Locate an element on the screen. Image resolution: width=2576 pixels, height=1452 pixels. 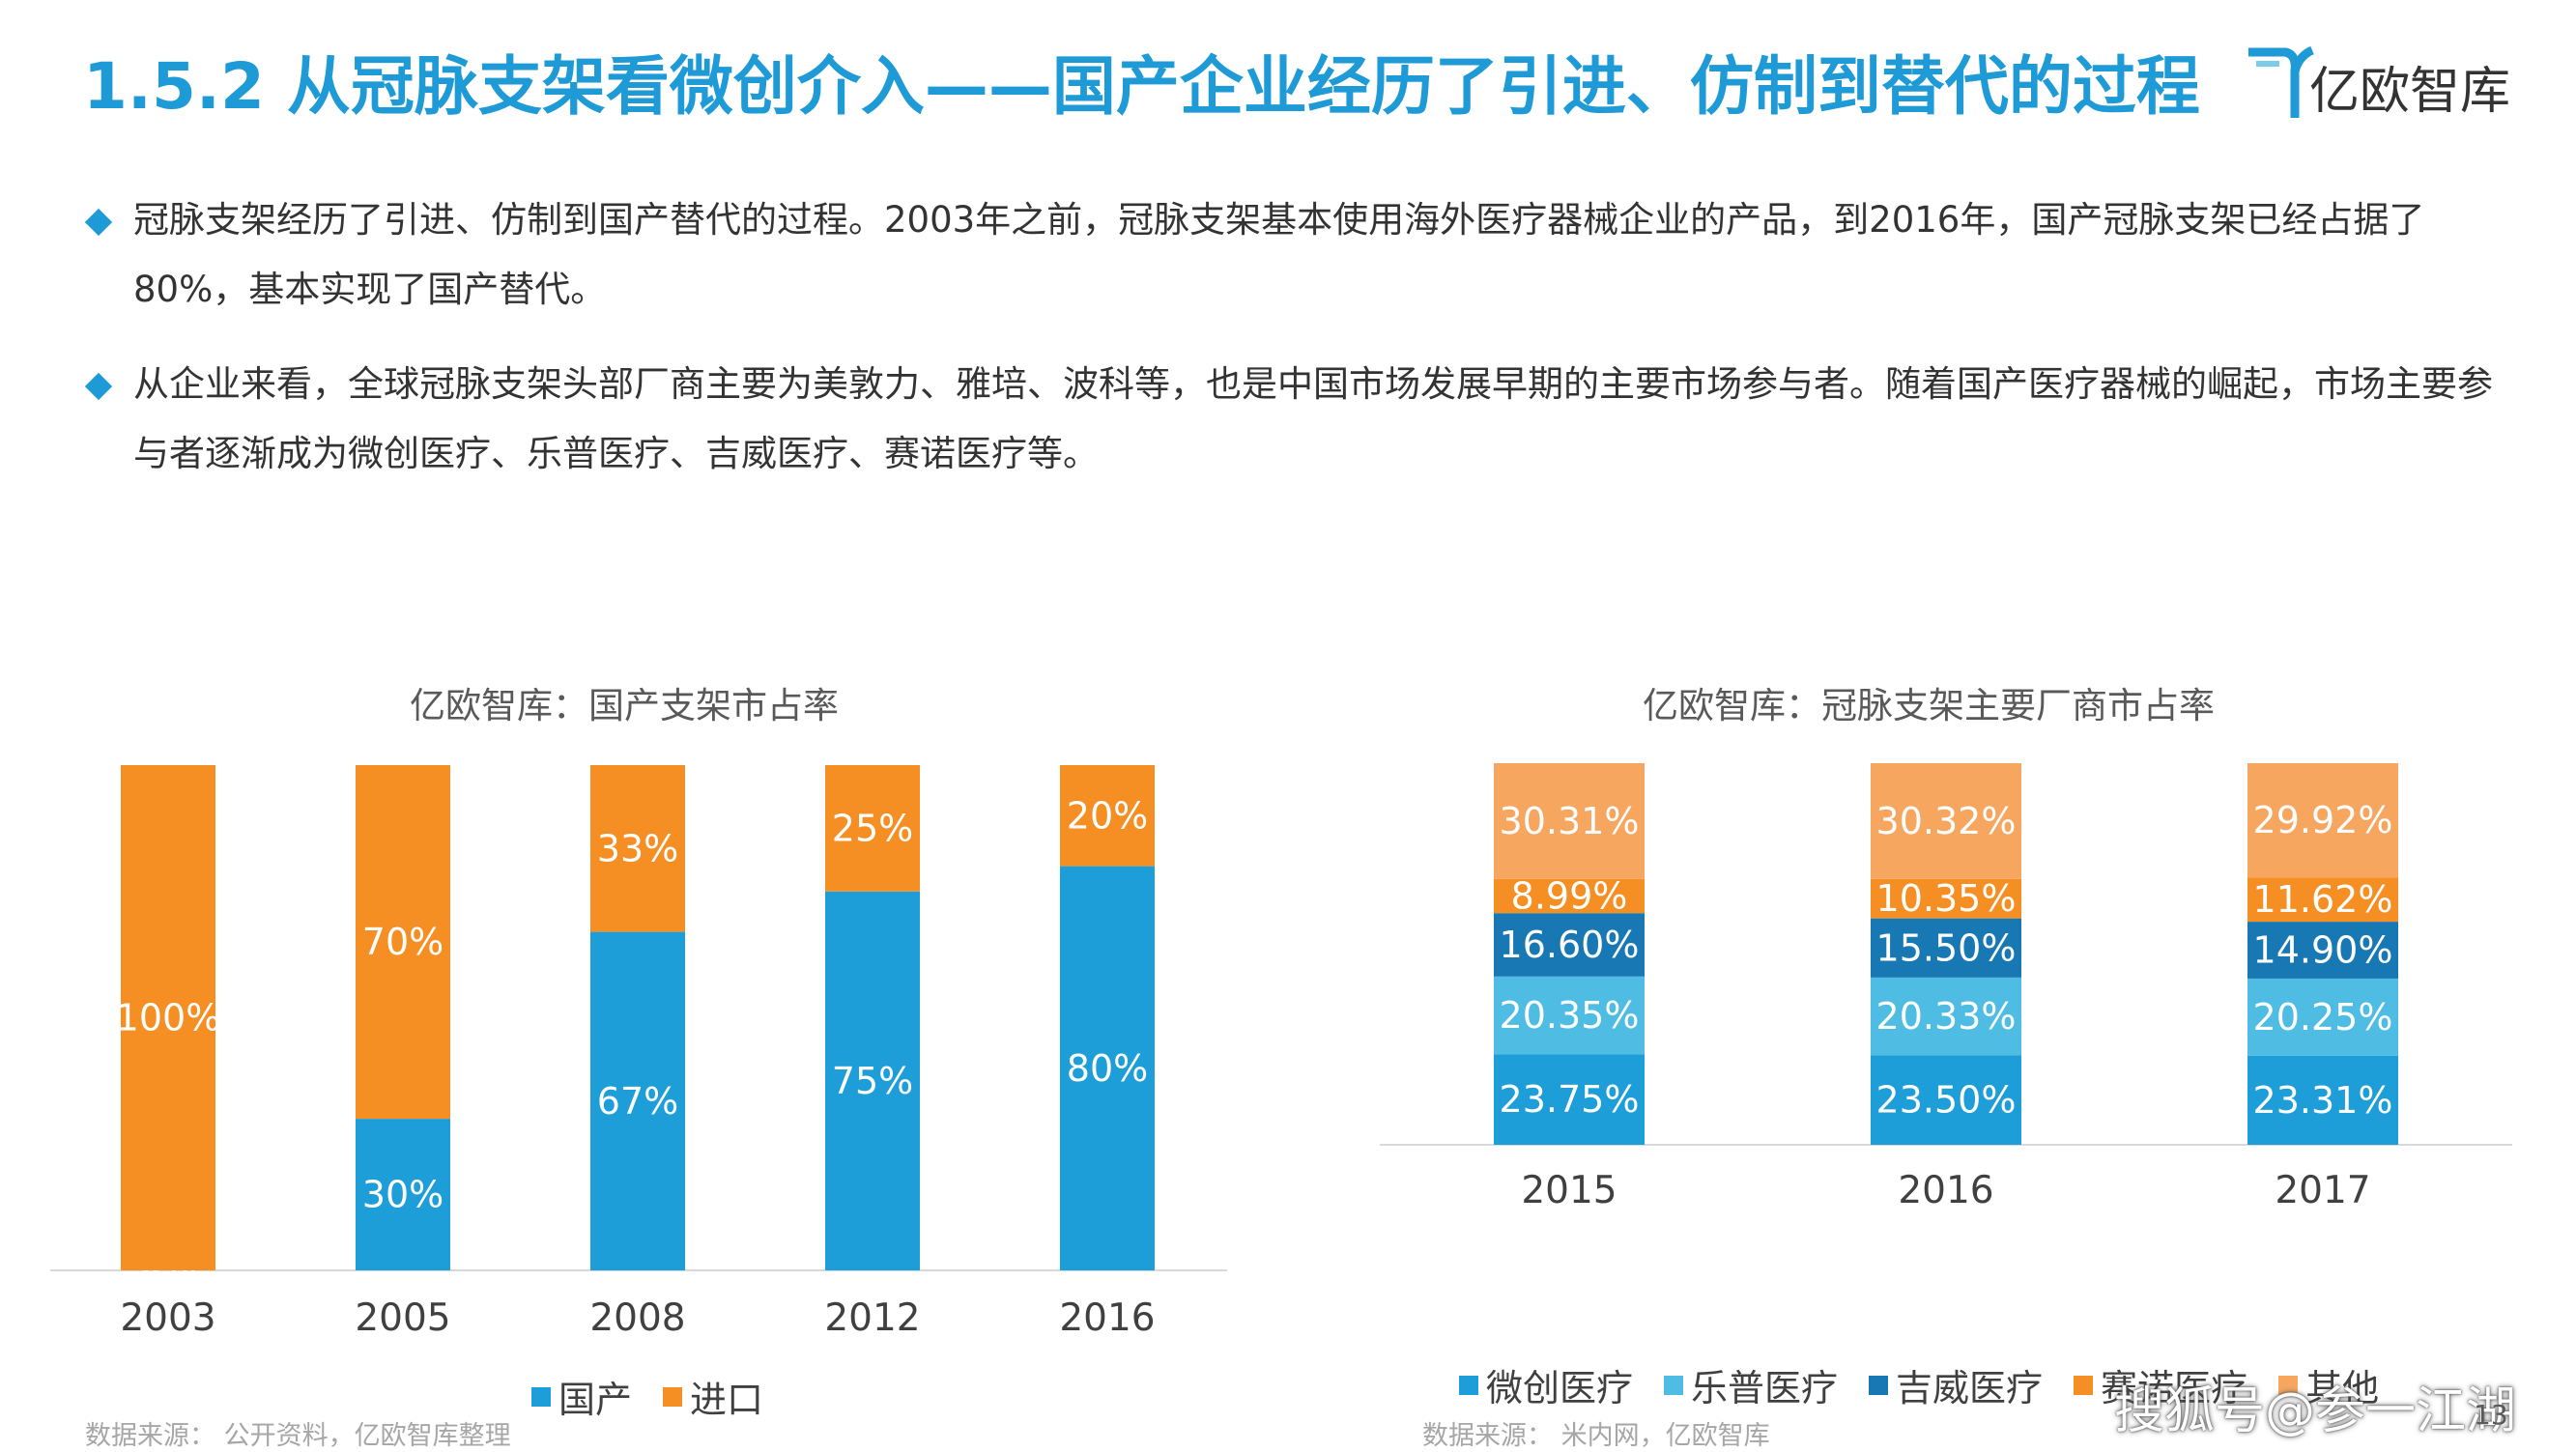
legend-label: 进口 is located at coordinates (727, 1400).